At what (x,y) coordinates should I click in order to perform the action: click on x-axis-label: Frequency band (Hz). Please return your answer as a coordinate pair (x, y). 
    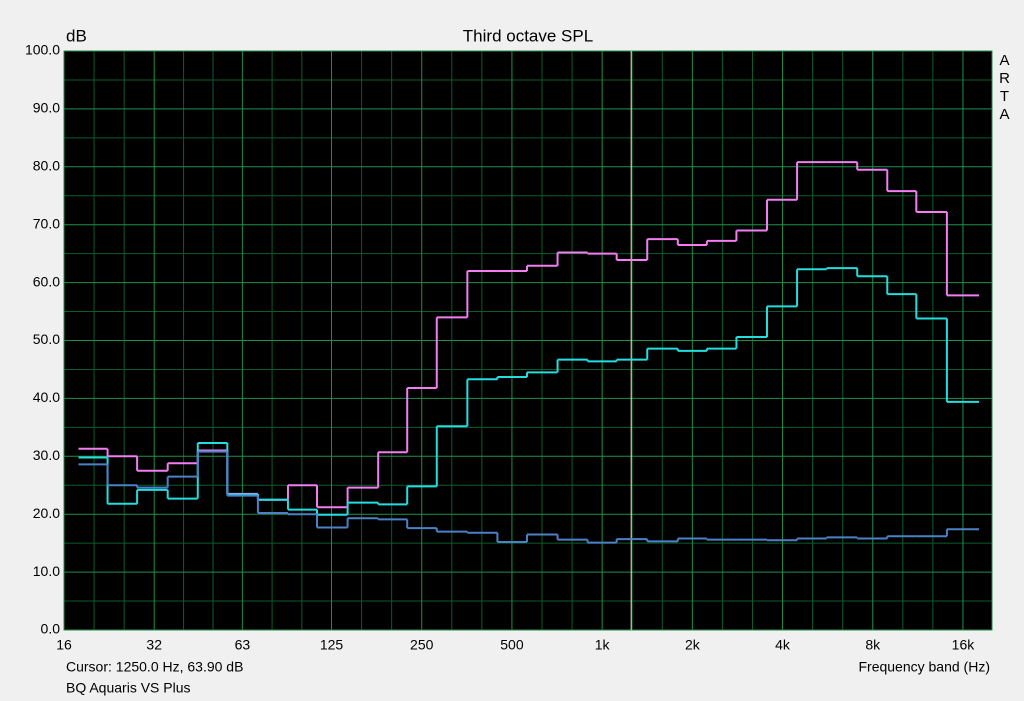
    Looking at the image, I should click on (924, 667).